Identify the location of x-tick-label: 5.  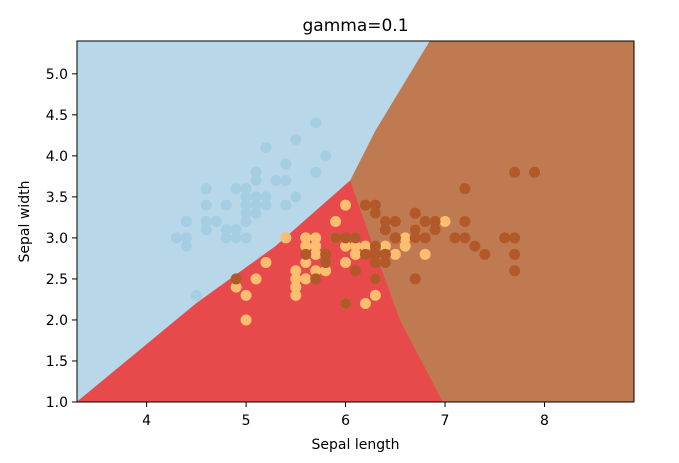
(246, 421).